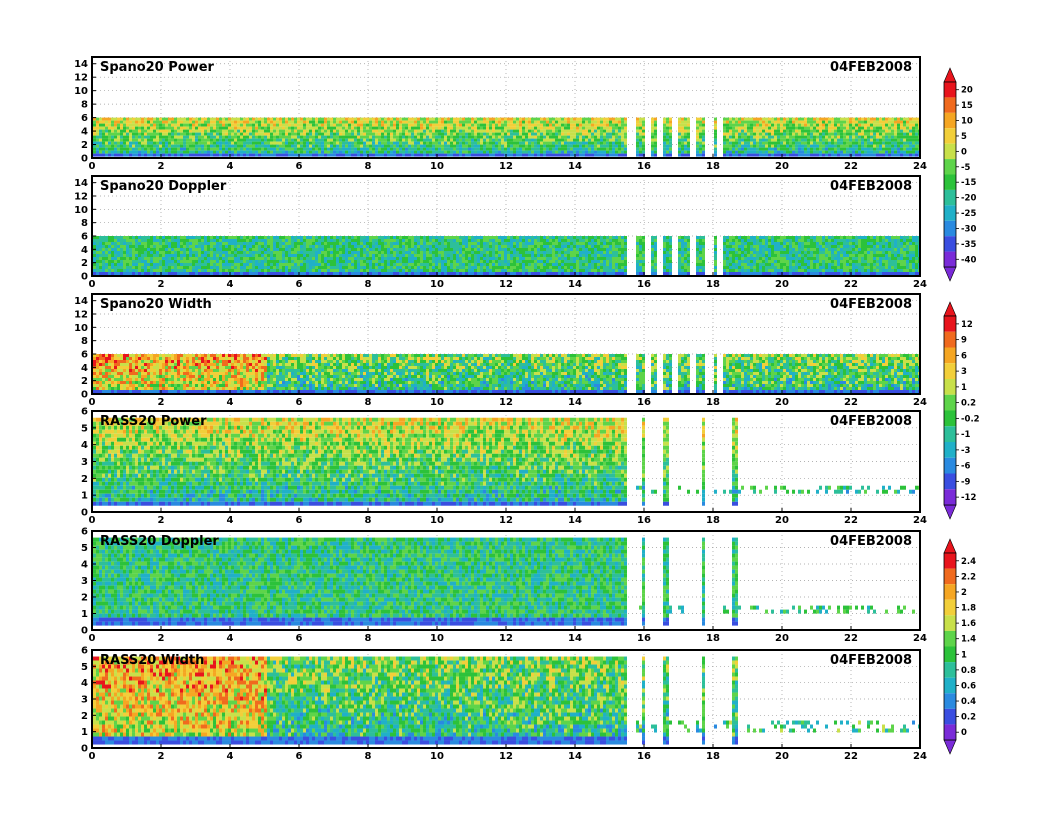 This screenshot has height=816, width=1056. I want to click on x-tick-label: 20, so click(782, 166).